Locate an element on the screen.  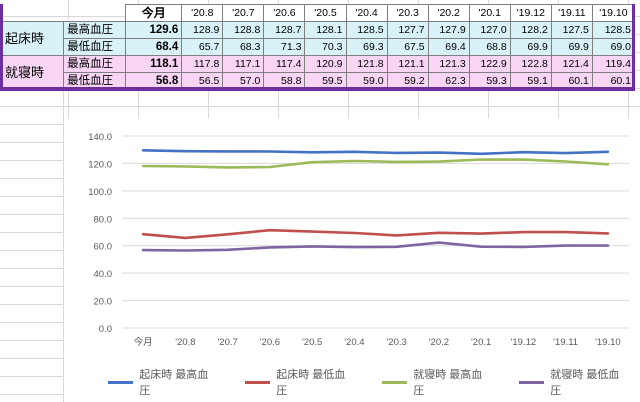
header-cell: '20.6 is located at coordinates (284, 13).